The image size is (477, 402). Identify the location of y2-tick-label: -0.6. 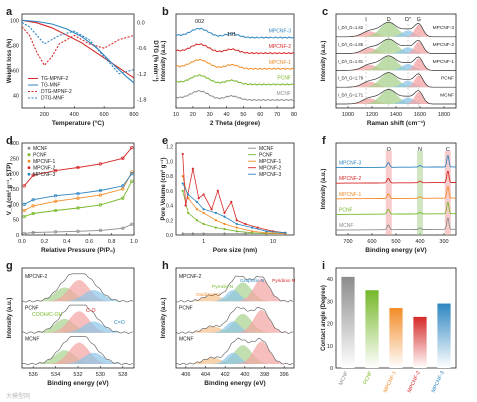
(141, 49).